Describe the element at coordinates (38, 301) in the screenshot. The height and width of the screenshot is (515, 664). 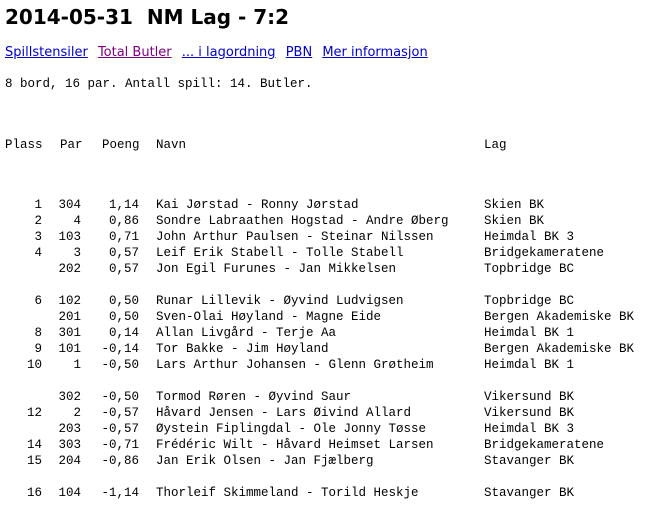
I see `cell-plass: 6` at that location.